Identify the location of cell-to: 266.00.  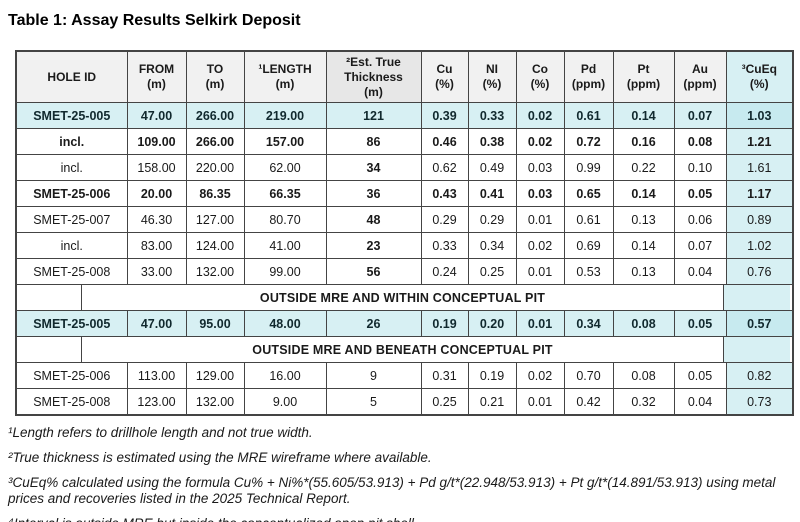
(215, 141).